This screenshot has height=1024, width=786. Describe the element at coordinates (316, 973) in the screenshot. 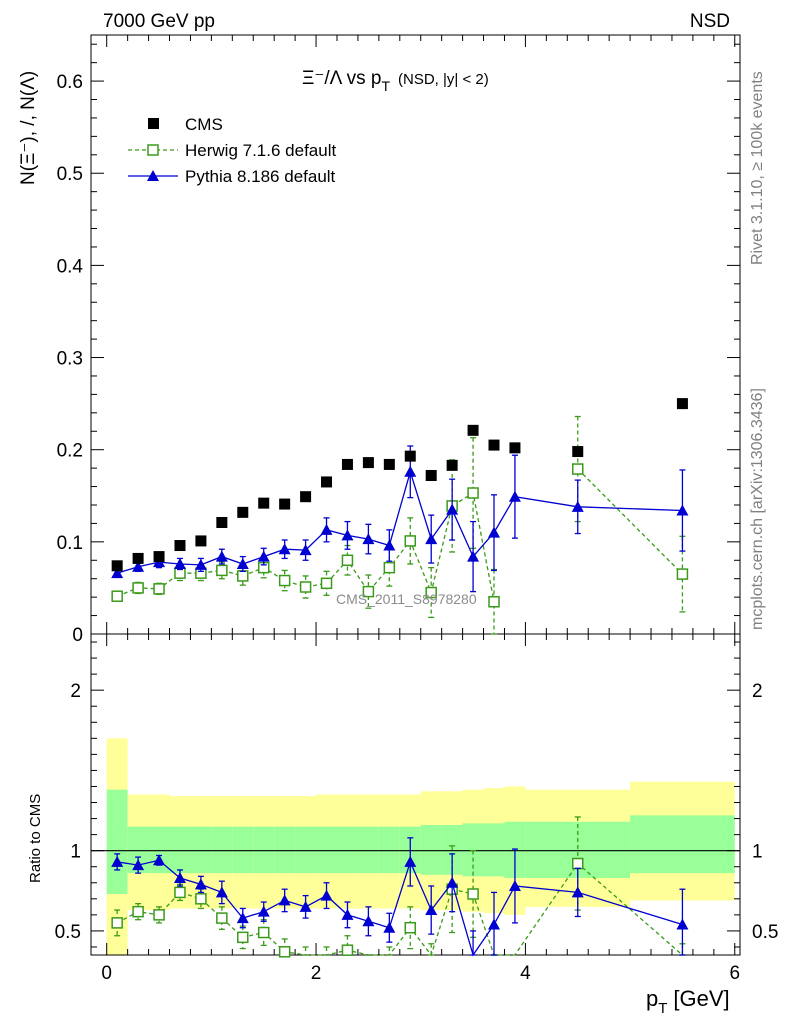

I see `x-tick-label: 2` at that location.